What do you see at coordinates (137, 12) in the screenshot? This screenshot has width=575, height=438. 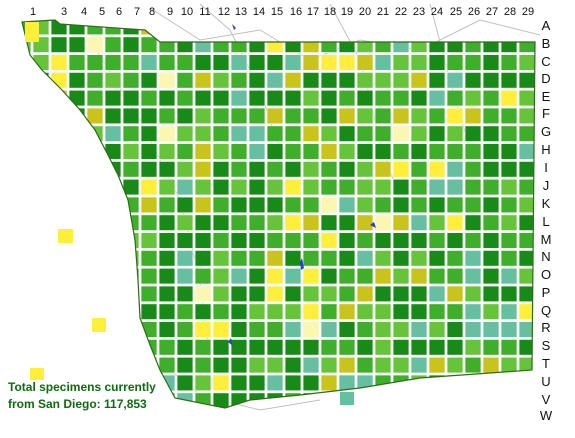 I see `column-label: 7` at bounding box center [137, 12].